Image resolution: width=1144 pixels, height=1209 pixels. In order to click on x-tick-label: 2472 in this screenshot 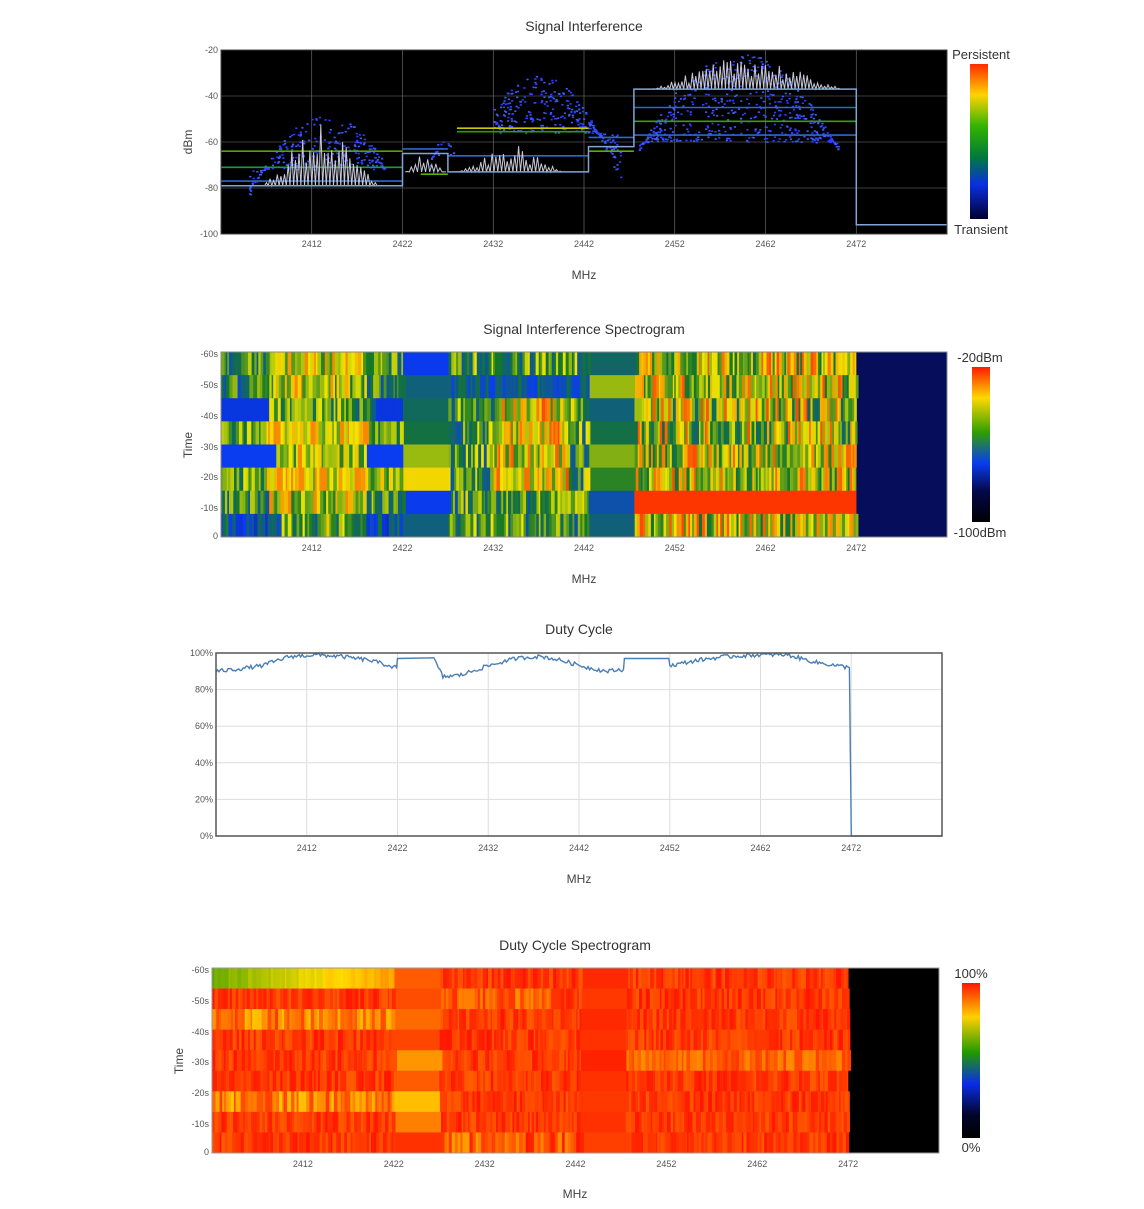, I will do `click(856, 548)`.